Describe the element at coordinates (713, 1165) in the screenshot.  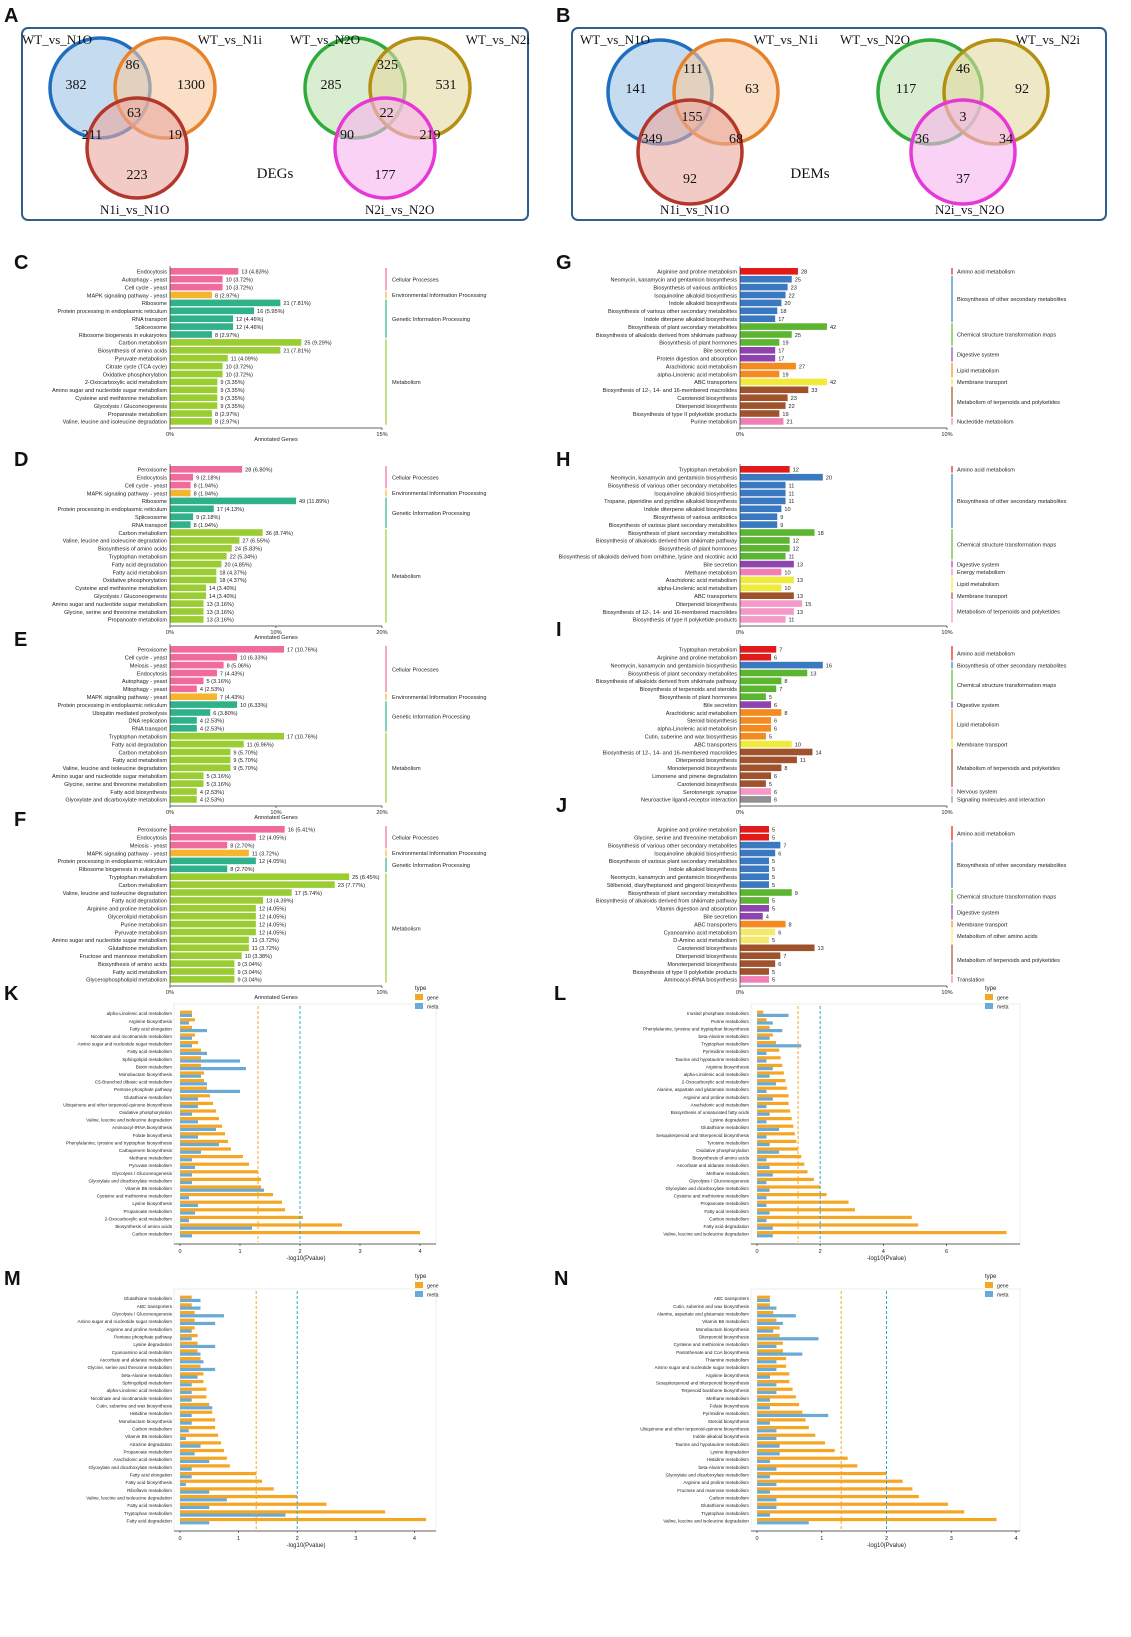
I see `pathway-label: Ascorbate and aldarate metabolism` at that location.